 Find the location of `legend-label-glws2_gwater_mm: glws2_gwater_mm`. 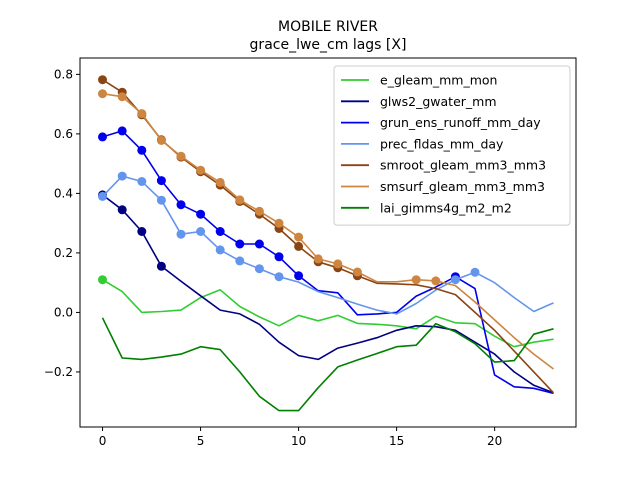

legend-label-glws2_gwater_mm: glws2_gwater_mm is located at coordinates (438, 101).